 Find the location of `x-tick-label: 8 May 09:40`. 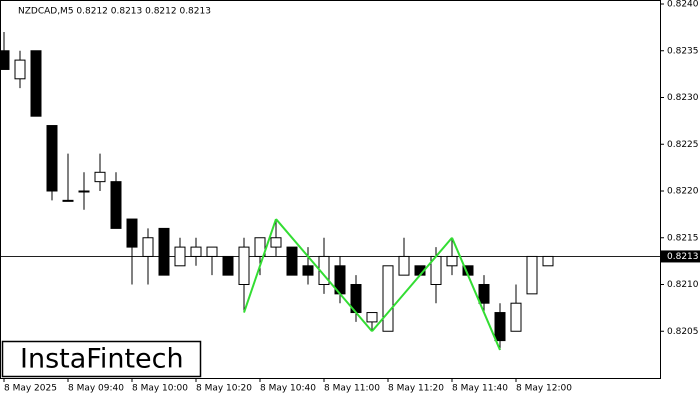

x-tick-label: 8 May 09:40 is located at coordinates (96, 389).